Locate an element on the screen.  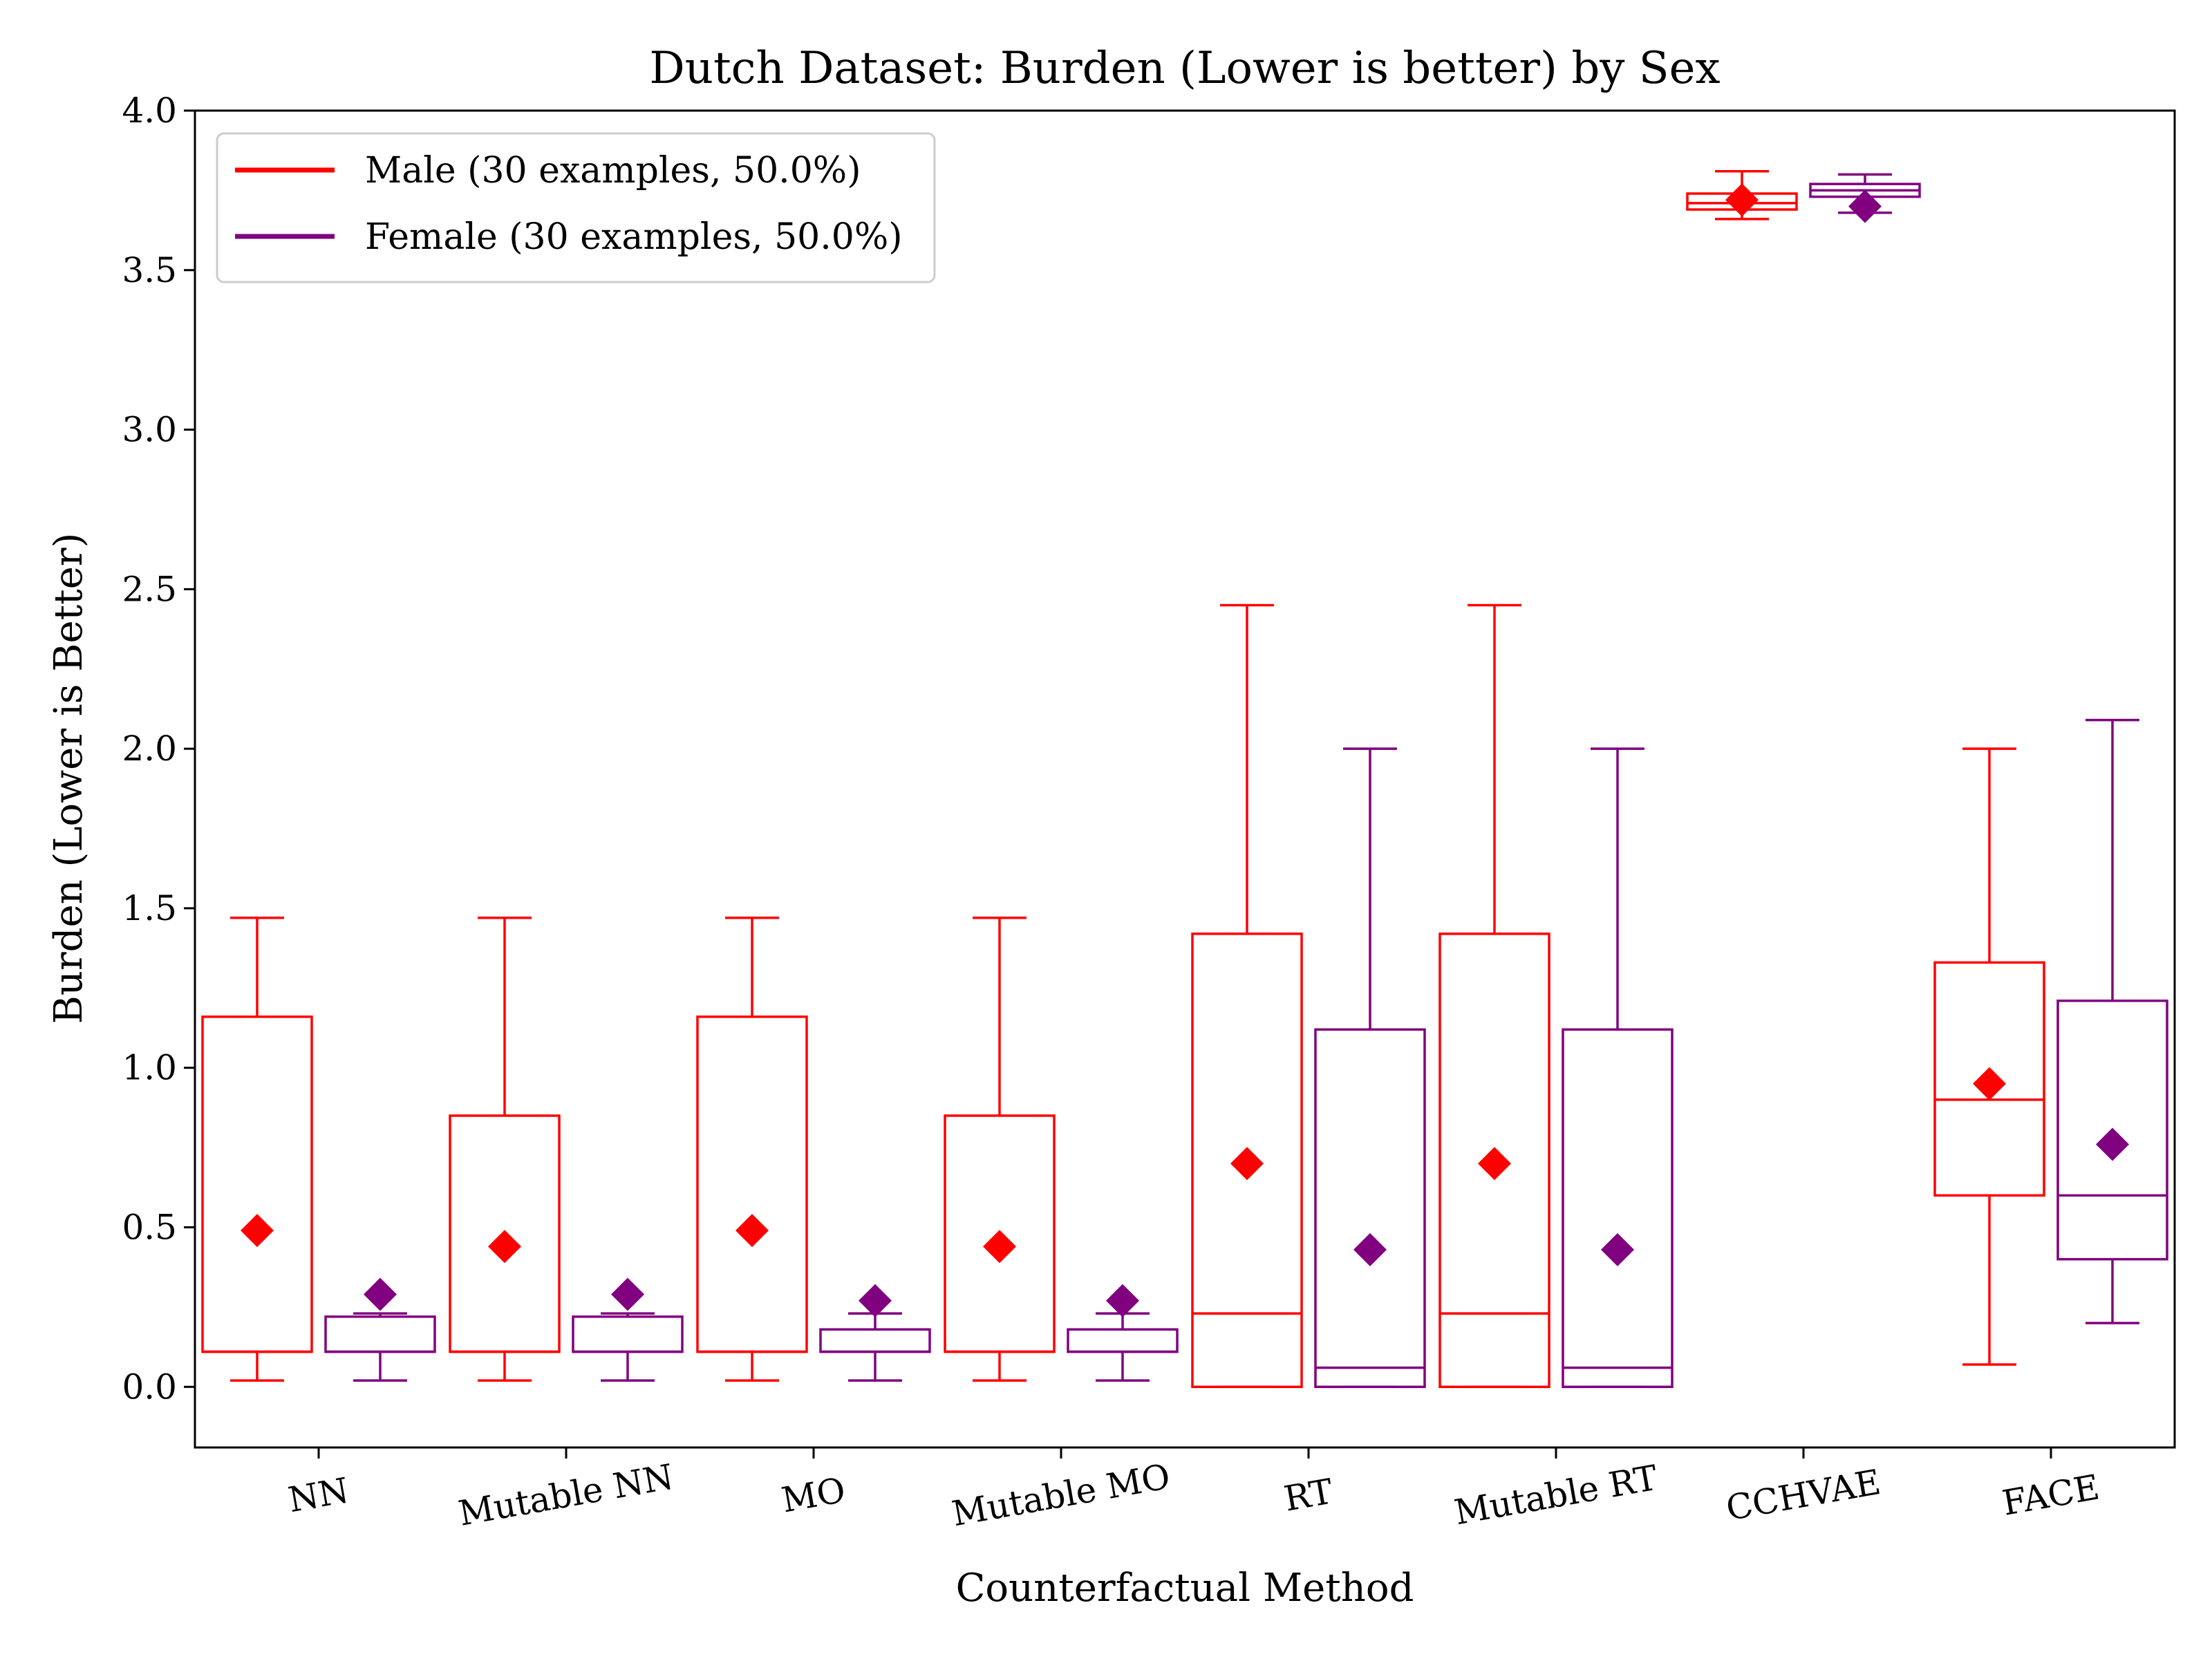
box-male-mo is located at coordinates (752, 1149).